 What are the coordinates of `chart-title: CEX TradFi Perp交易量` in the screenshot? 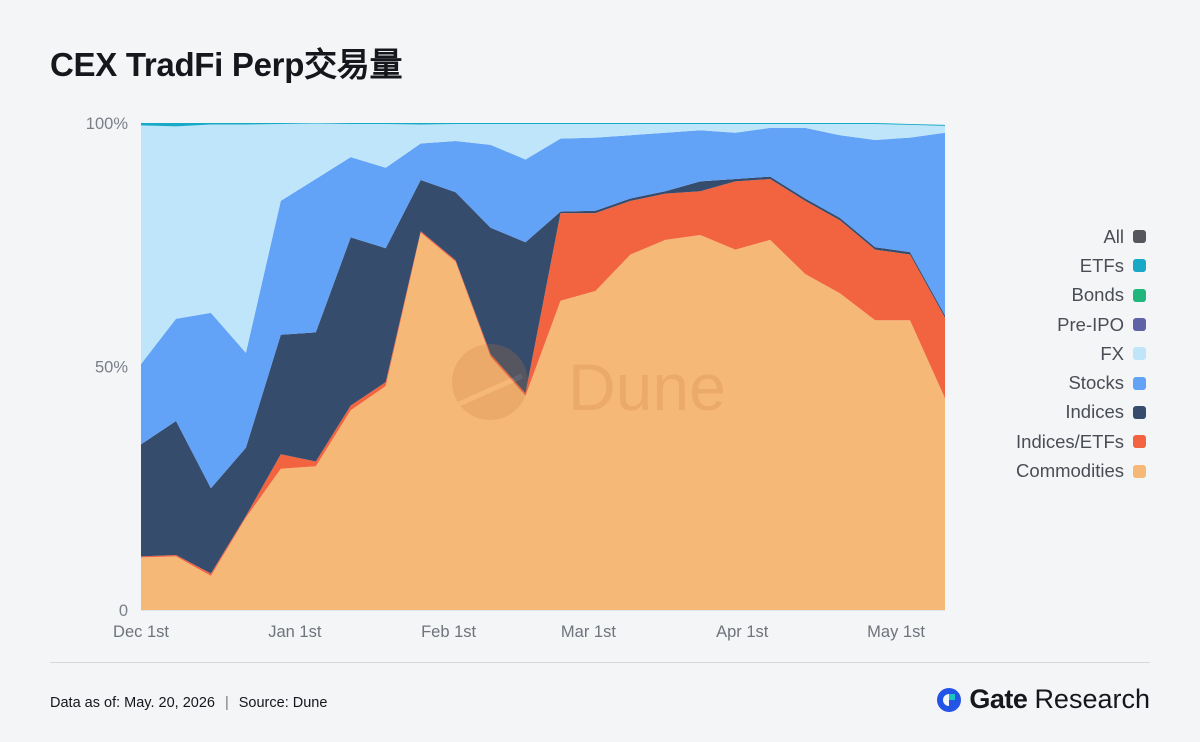 It's located at (226, 64).